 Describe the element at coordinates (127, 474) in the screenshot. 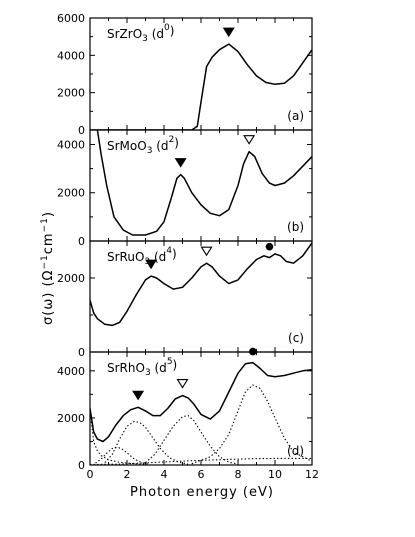

I see `x-tick-label: 2` at that location.